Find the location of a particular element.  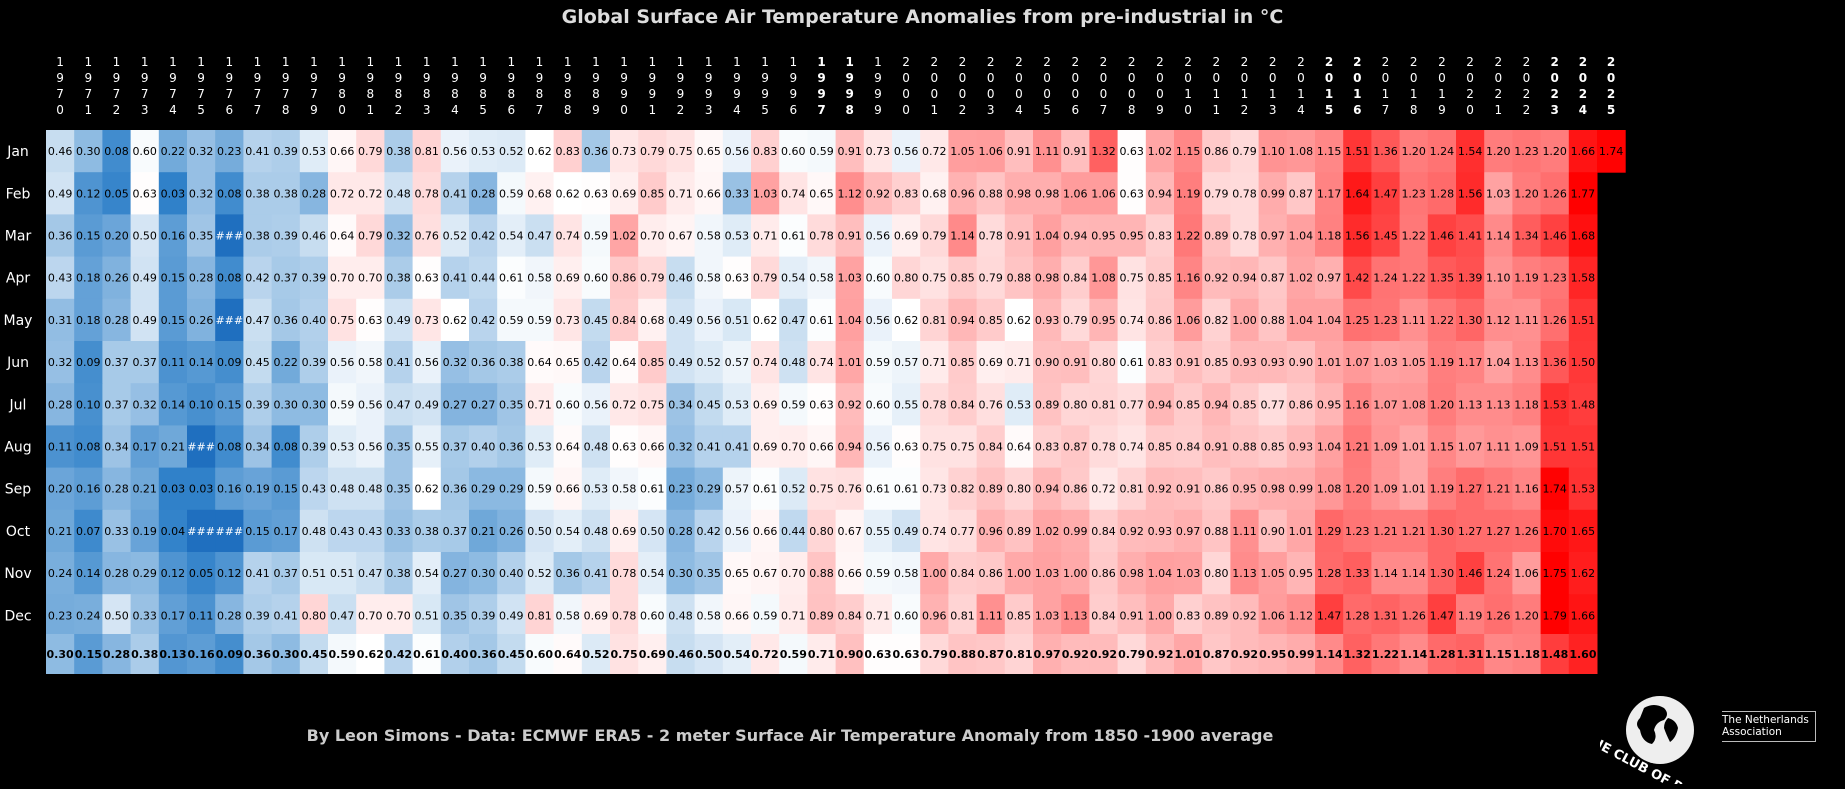

cell-value: 1.27 is located at coordinates (1470, 531).